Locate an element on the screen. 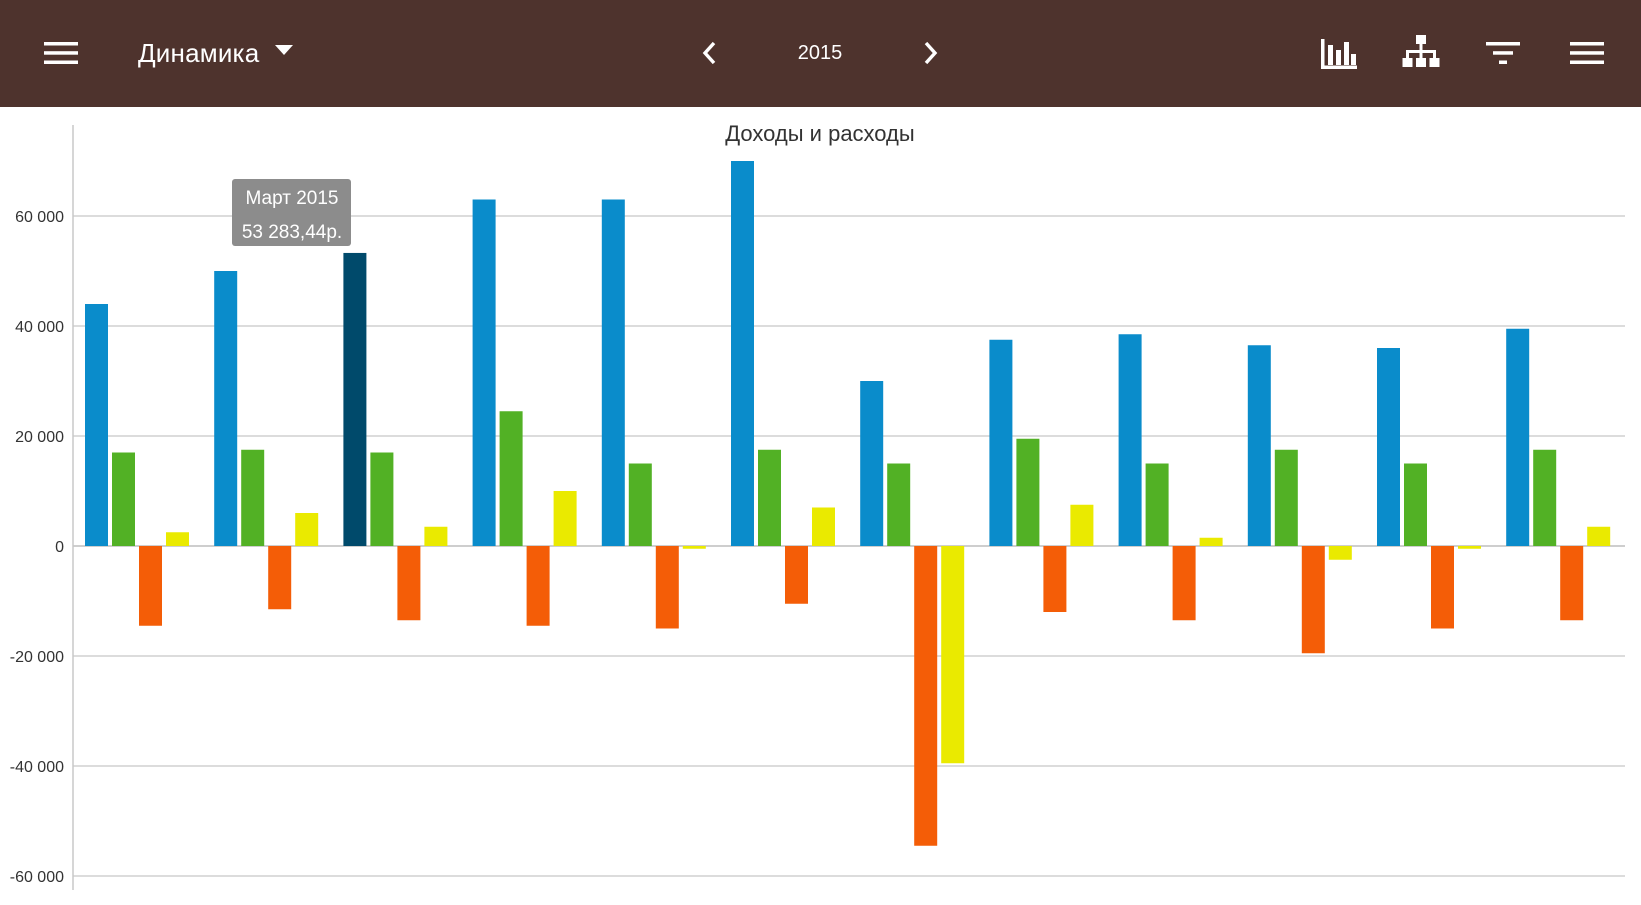 This screenshot has width=1641, height=905. period-label: 2015 is located at coordinates (820, 53).